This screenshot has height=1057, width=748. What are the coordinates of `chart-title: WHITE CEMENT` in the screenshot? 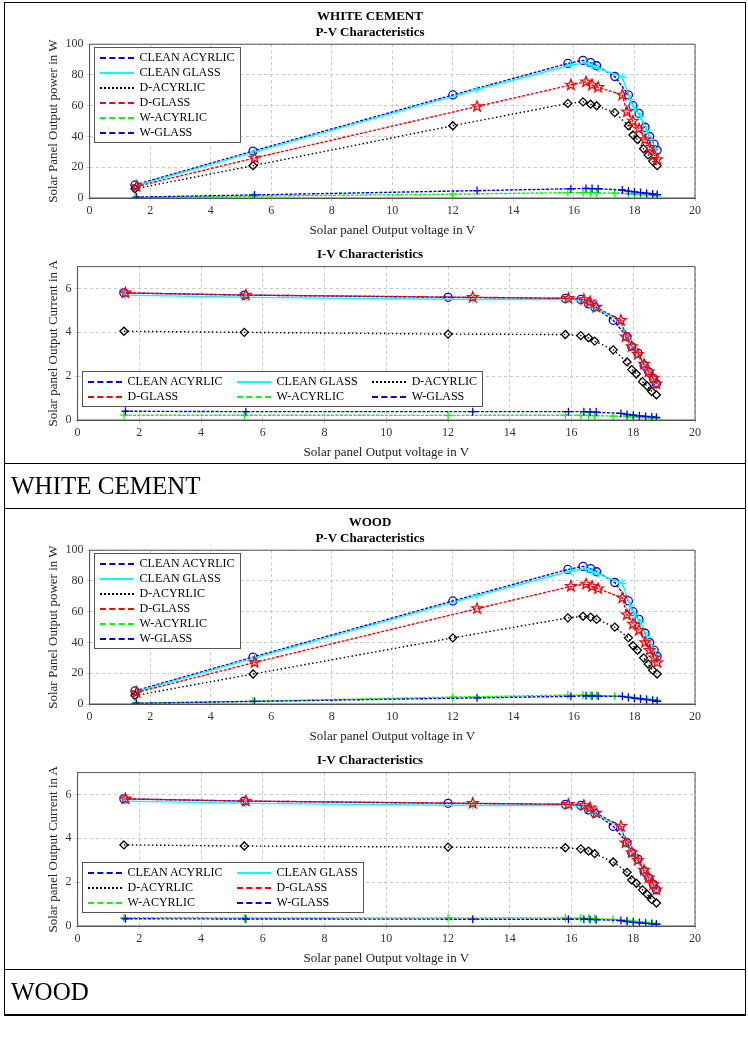 It's located at (370, 16).